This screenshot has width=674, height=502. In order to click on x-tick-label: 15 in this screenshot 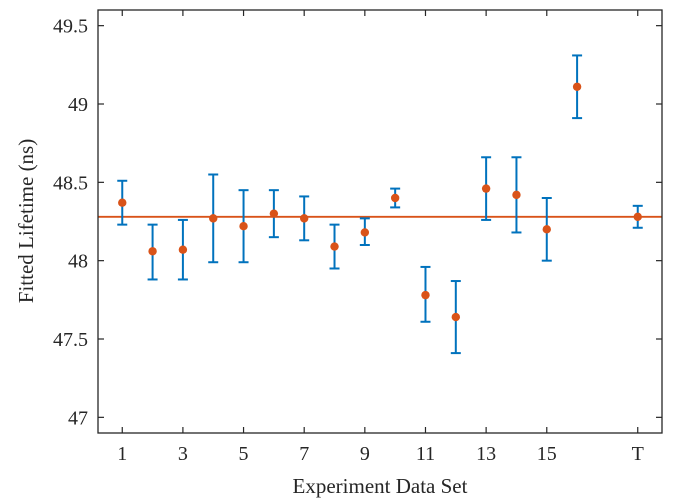, I will do `click(547, 454)`.